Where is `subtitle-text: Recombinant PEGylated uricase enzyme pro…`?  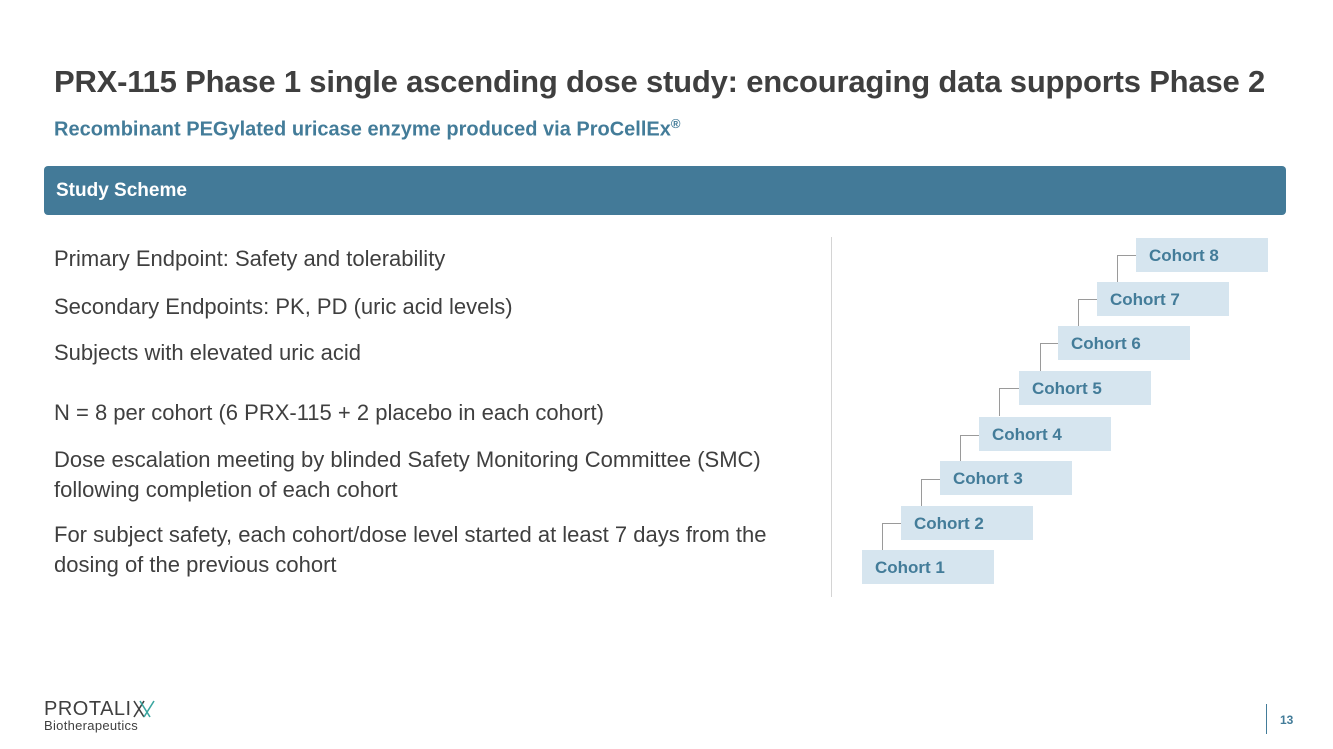 subtitle-text: Recombinant PEGylated uricase enzyme pro… is located at coordinates (362, 129).